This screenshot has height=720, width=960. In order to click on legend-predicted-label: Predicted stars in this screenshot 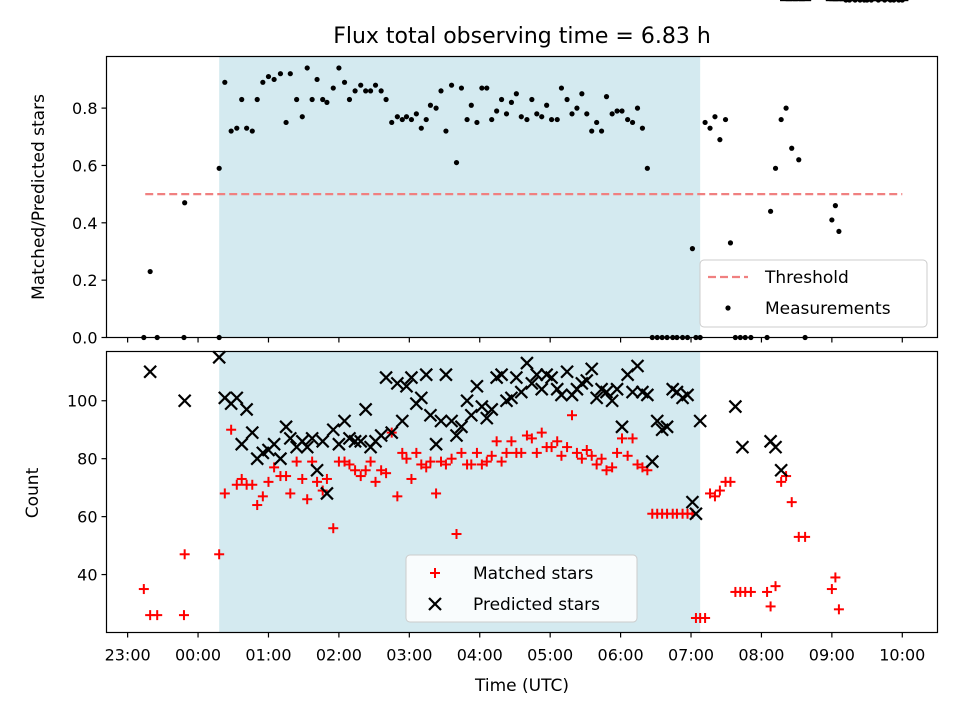, I will do `click(536, 605)`.